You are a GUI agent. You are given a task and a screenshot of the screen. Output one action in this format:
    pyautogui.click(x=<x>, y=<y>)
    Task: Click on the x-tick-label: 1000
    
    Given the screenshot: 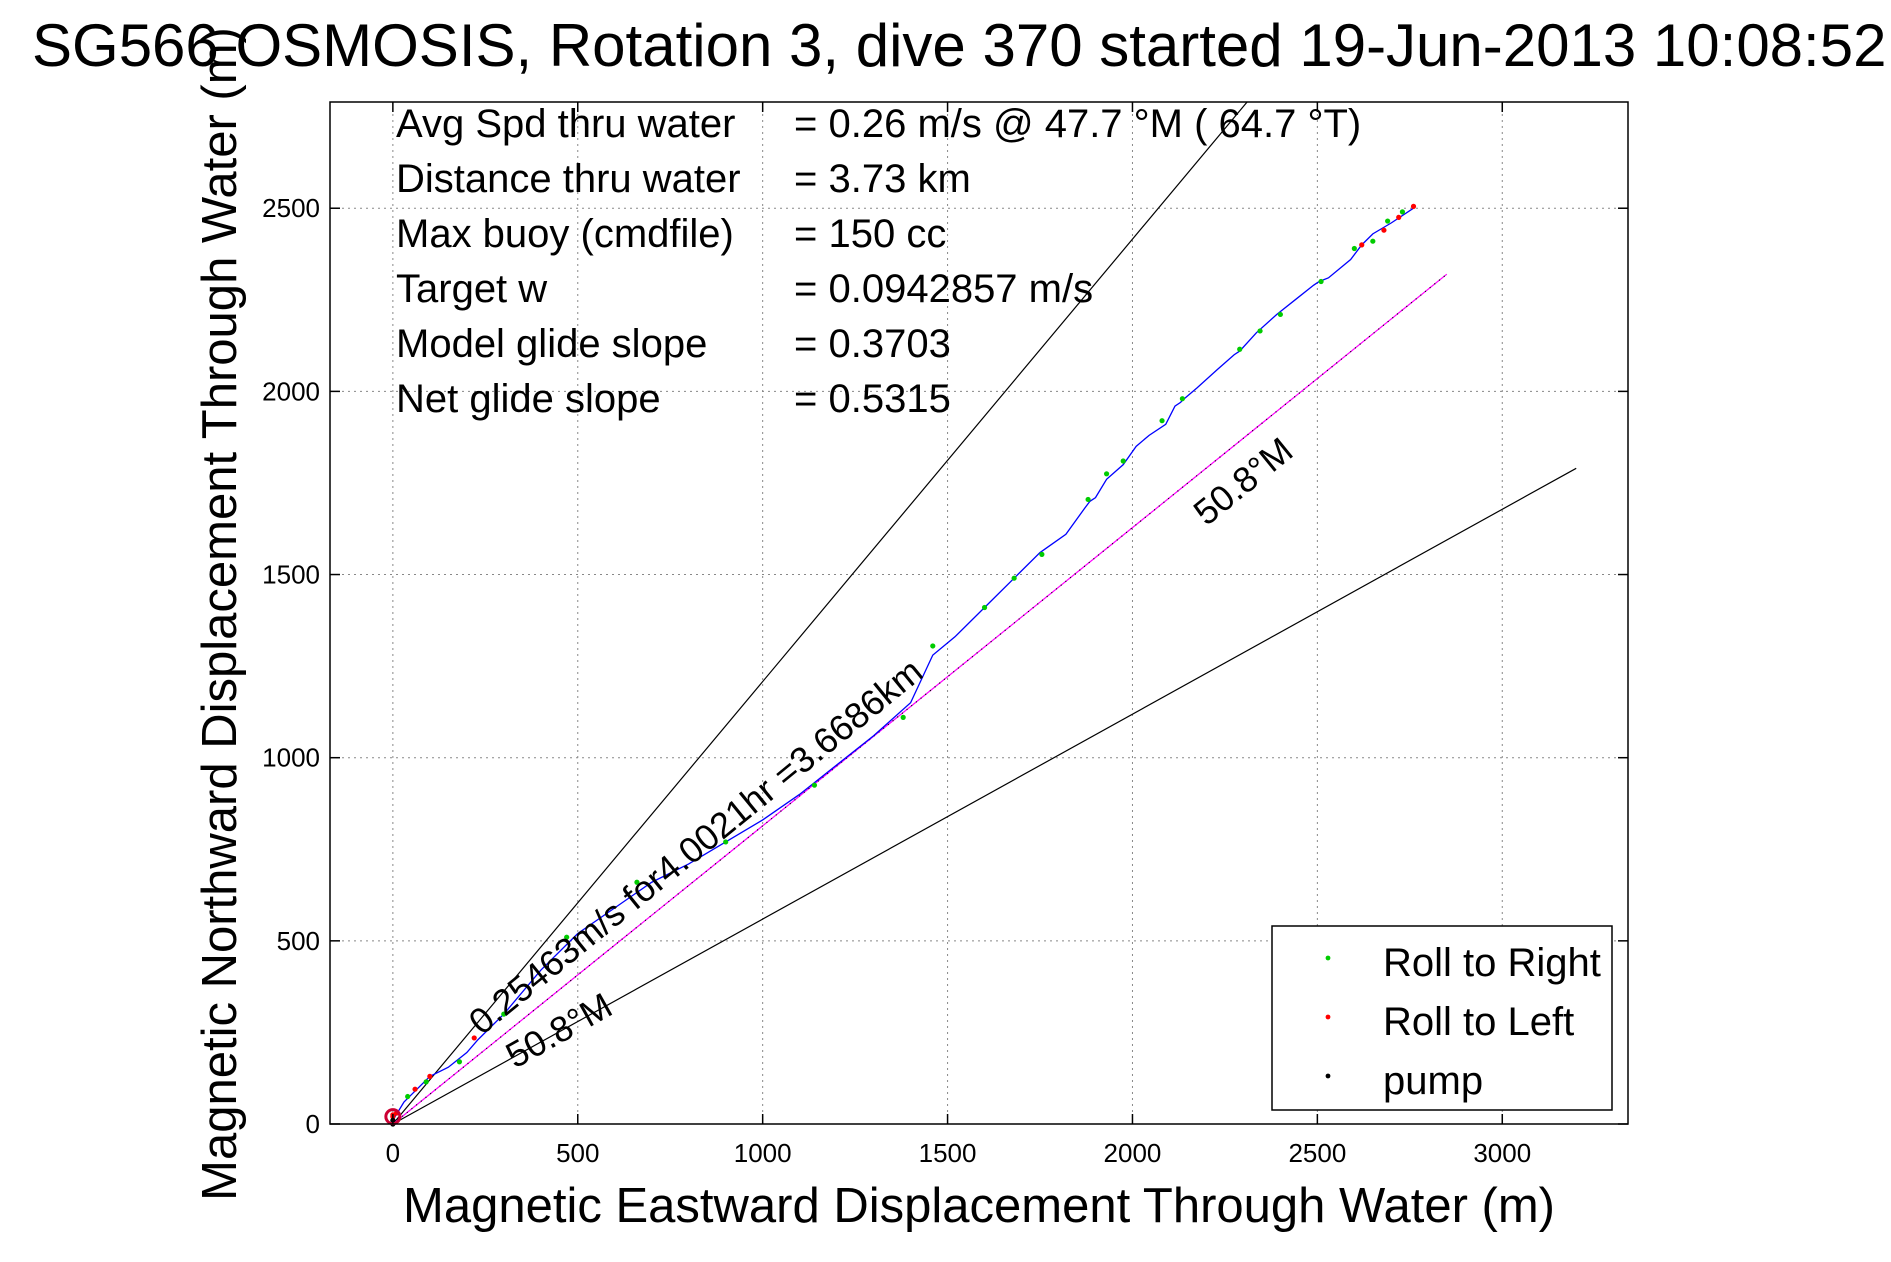 What is the action you would take?
    pyautogui.click(x=763, y=1153)
    